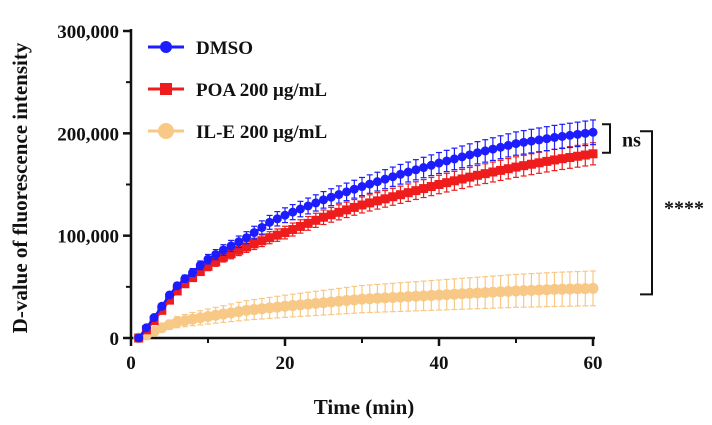 The height and width of the screenshot is (425, 712). What do you see at coordinates (131, 363) in the screenshot?
I see `x-tick-label: 0` at bounding box center [131, 363].